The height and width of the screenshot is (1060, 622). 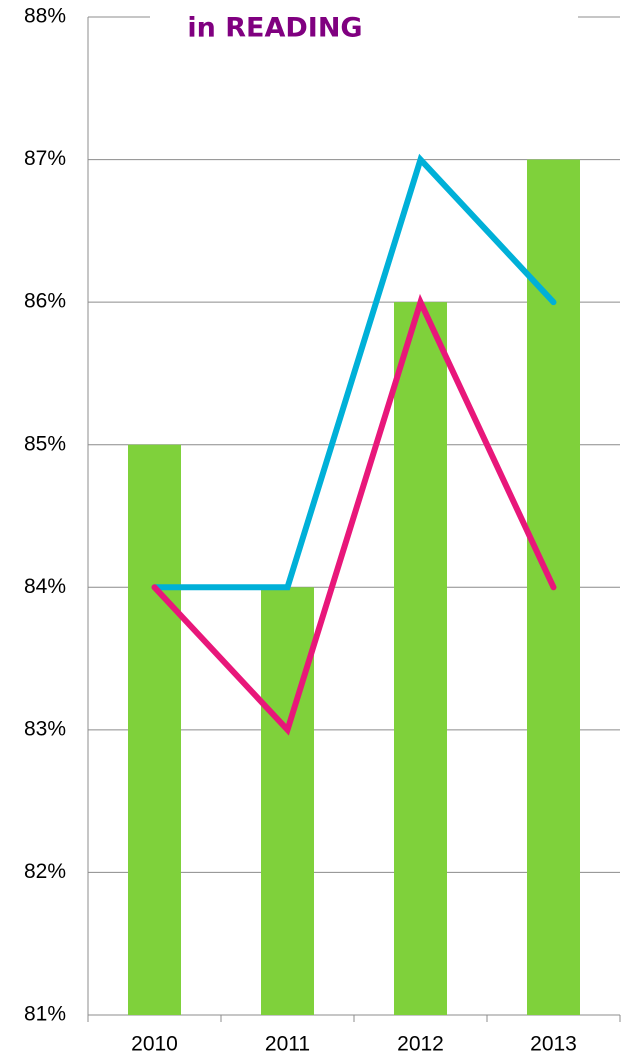 I want to click on title-background, so click(x=364, y=22).